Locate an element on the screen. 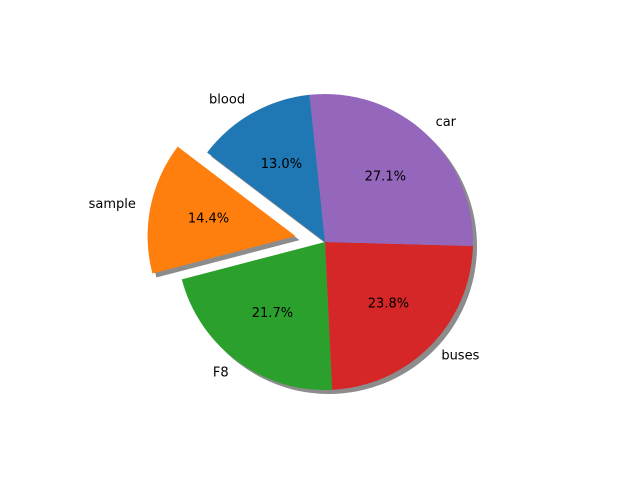 The width and height of the screenshot is (640, 480). pie-slice-f8 is located at coordinates (257, 316).